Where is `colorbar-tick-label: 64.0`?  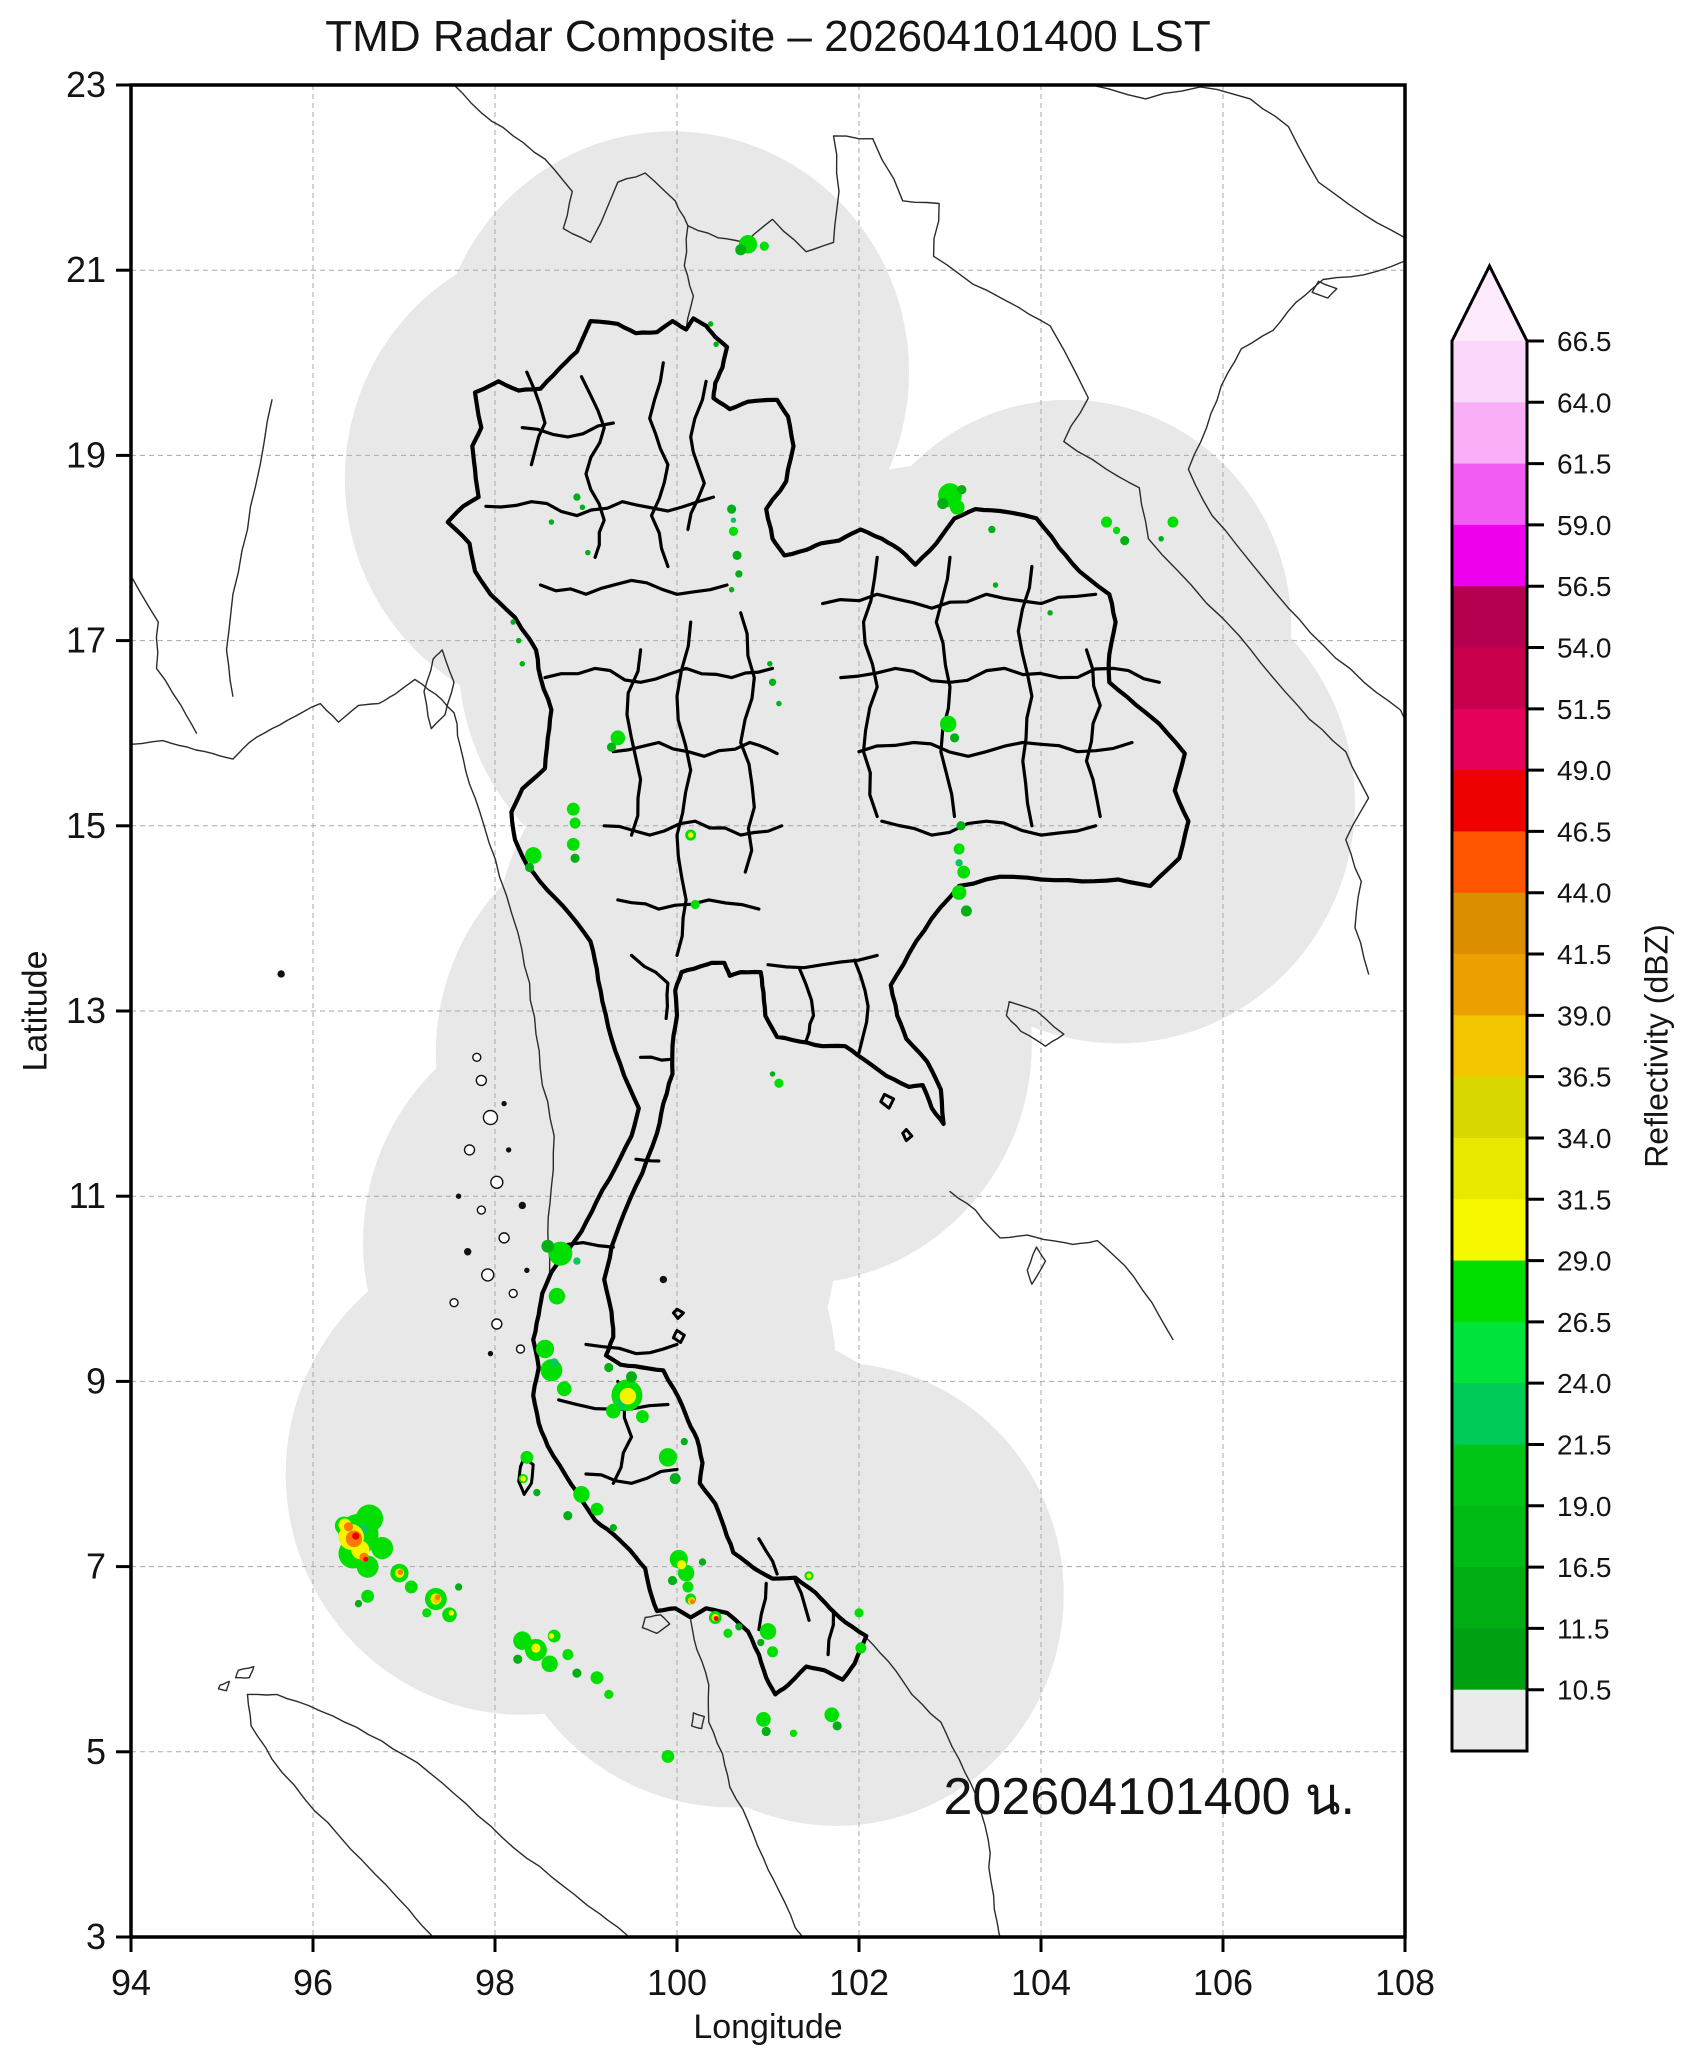 colorbar-tick-label: 64.0 is located at coordinates (1584, 402).